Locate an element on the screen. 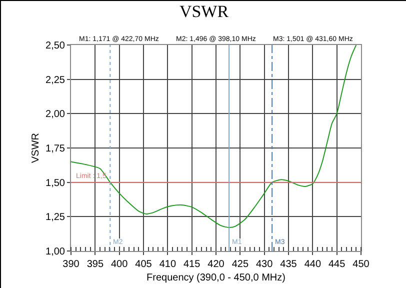 Image resolution: width=406 pixels, height=288 pixels. y-tick-label: 1,75 is located at coordinates (56, 149).